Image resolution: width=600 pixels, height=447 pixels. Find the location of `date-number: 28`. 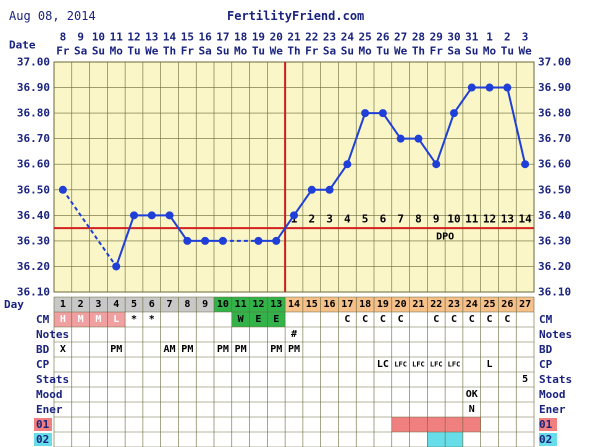

date-number: 28 is located at coordinates (418, 37).